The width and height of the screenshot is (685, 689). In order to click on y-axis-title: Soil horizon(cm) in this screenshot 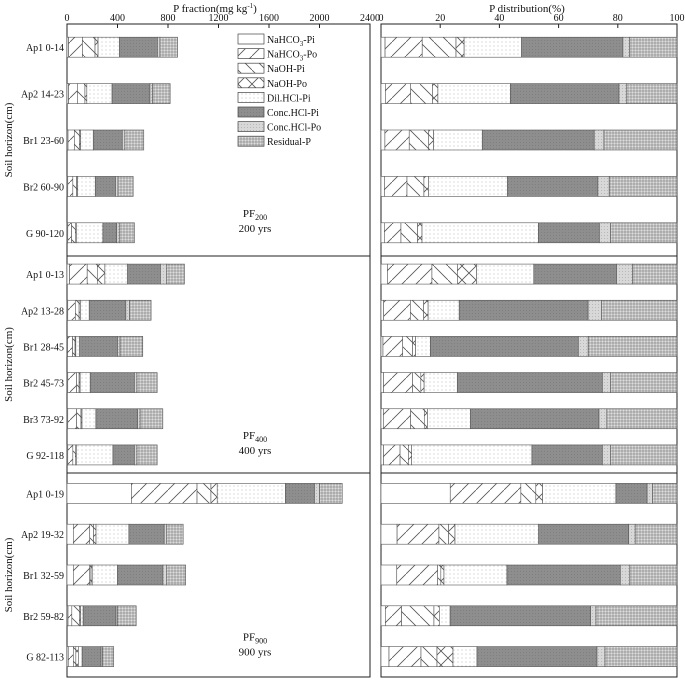, I will do `click(9, 139)`.